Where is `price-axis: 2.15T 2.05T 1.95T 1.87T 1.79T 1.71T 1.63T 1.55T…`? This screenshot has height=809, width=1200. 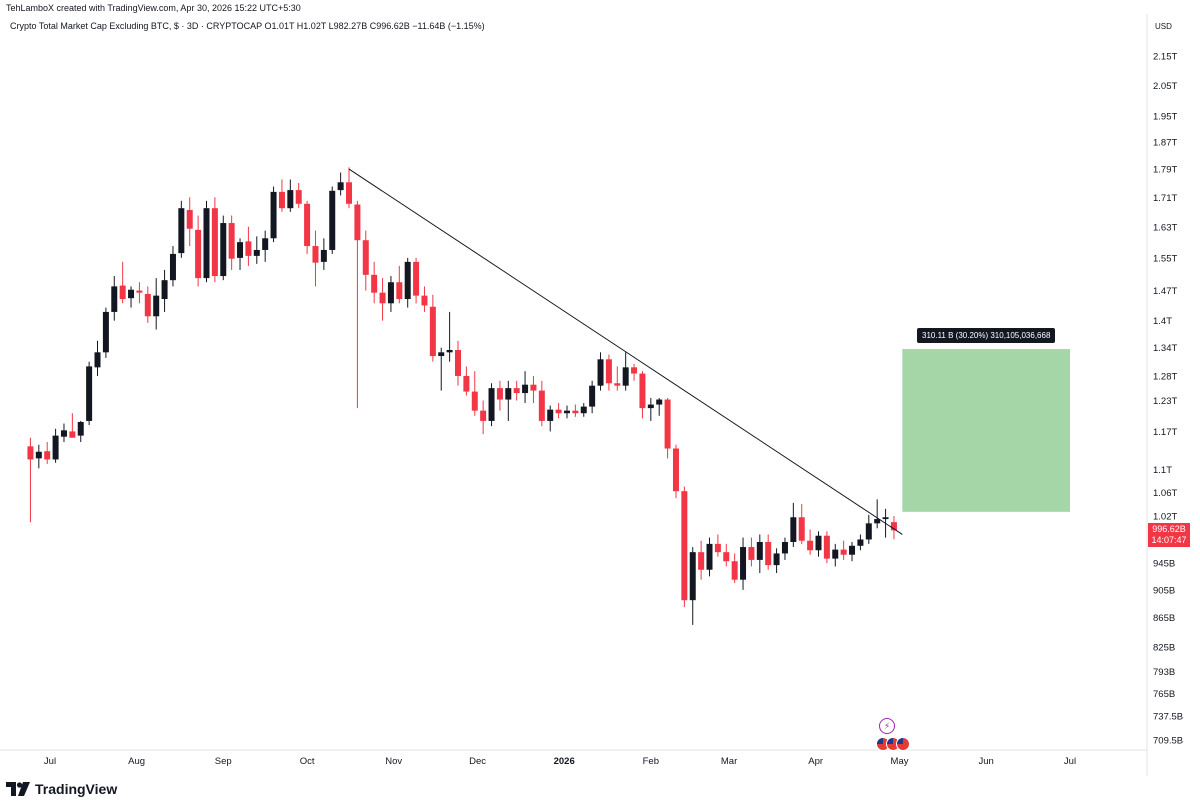 price-axis: 2.15T 2.05T 1.95T 1.87T 1.79T 1.71T 1.63T 1.55T… is located at coordinates (1168, 399).